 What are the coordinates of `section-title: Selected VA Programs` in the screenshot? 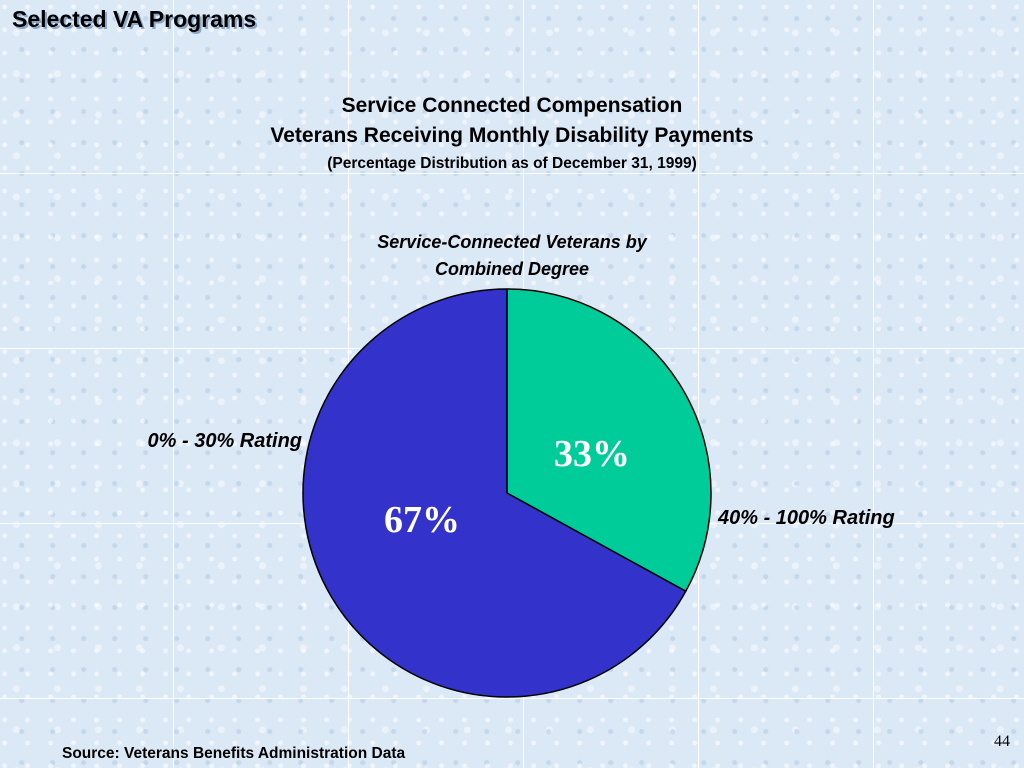 It's located at (134, 19).